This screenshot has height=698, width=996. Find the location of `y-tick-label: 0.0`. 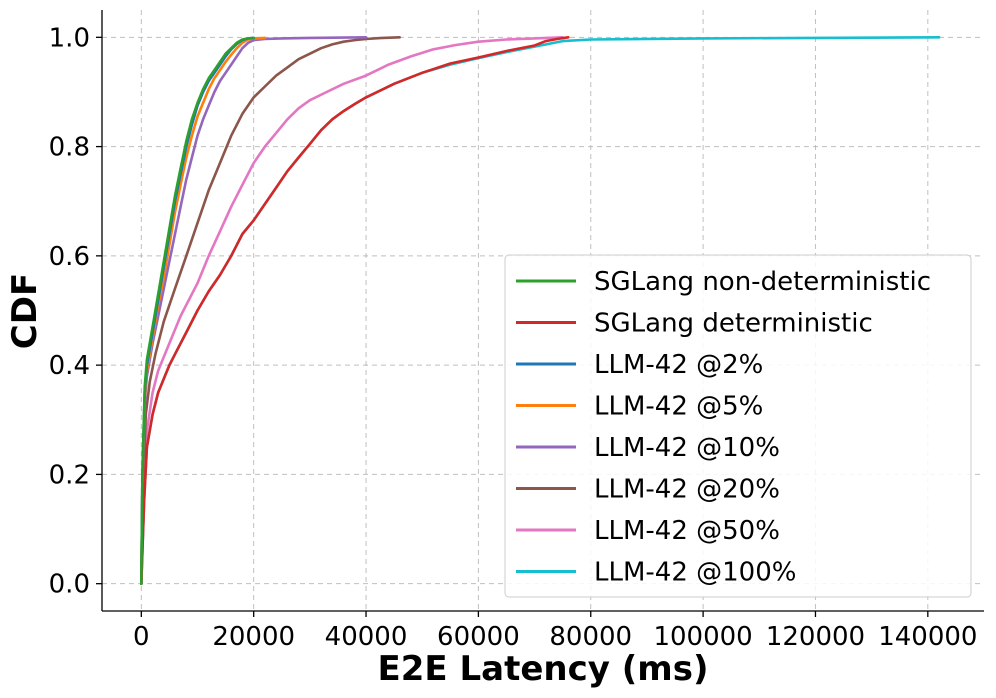

y-tick-label: 0.0 is located at coordinates (69, 585).